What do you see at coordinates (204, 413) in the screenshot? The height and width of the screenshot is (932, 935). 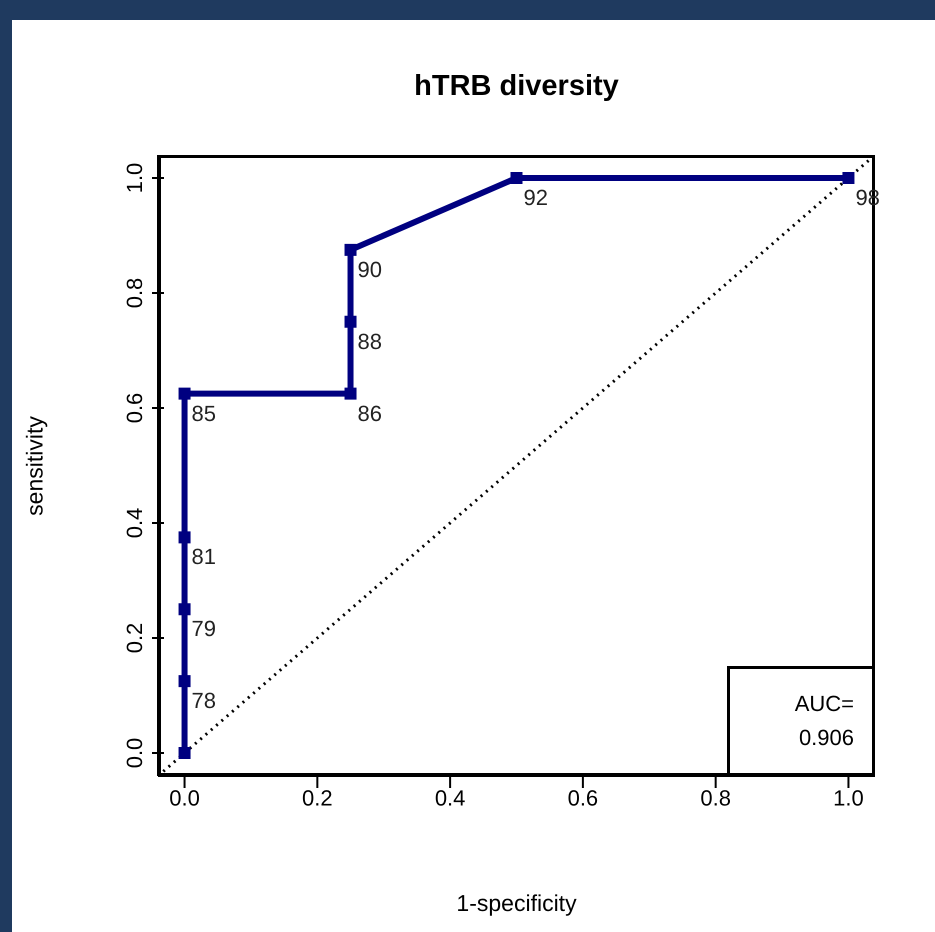 I see `annotation: 85` at bounding box center [204, 413].